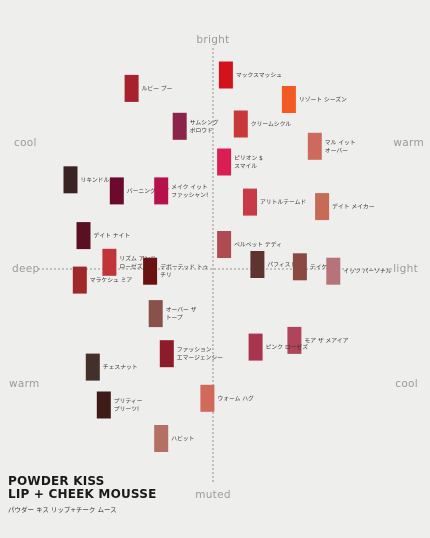 This screenshot has width=430, height=538. I want to click on swatch-label: オーバー ザトープ, so click(181, 314).